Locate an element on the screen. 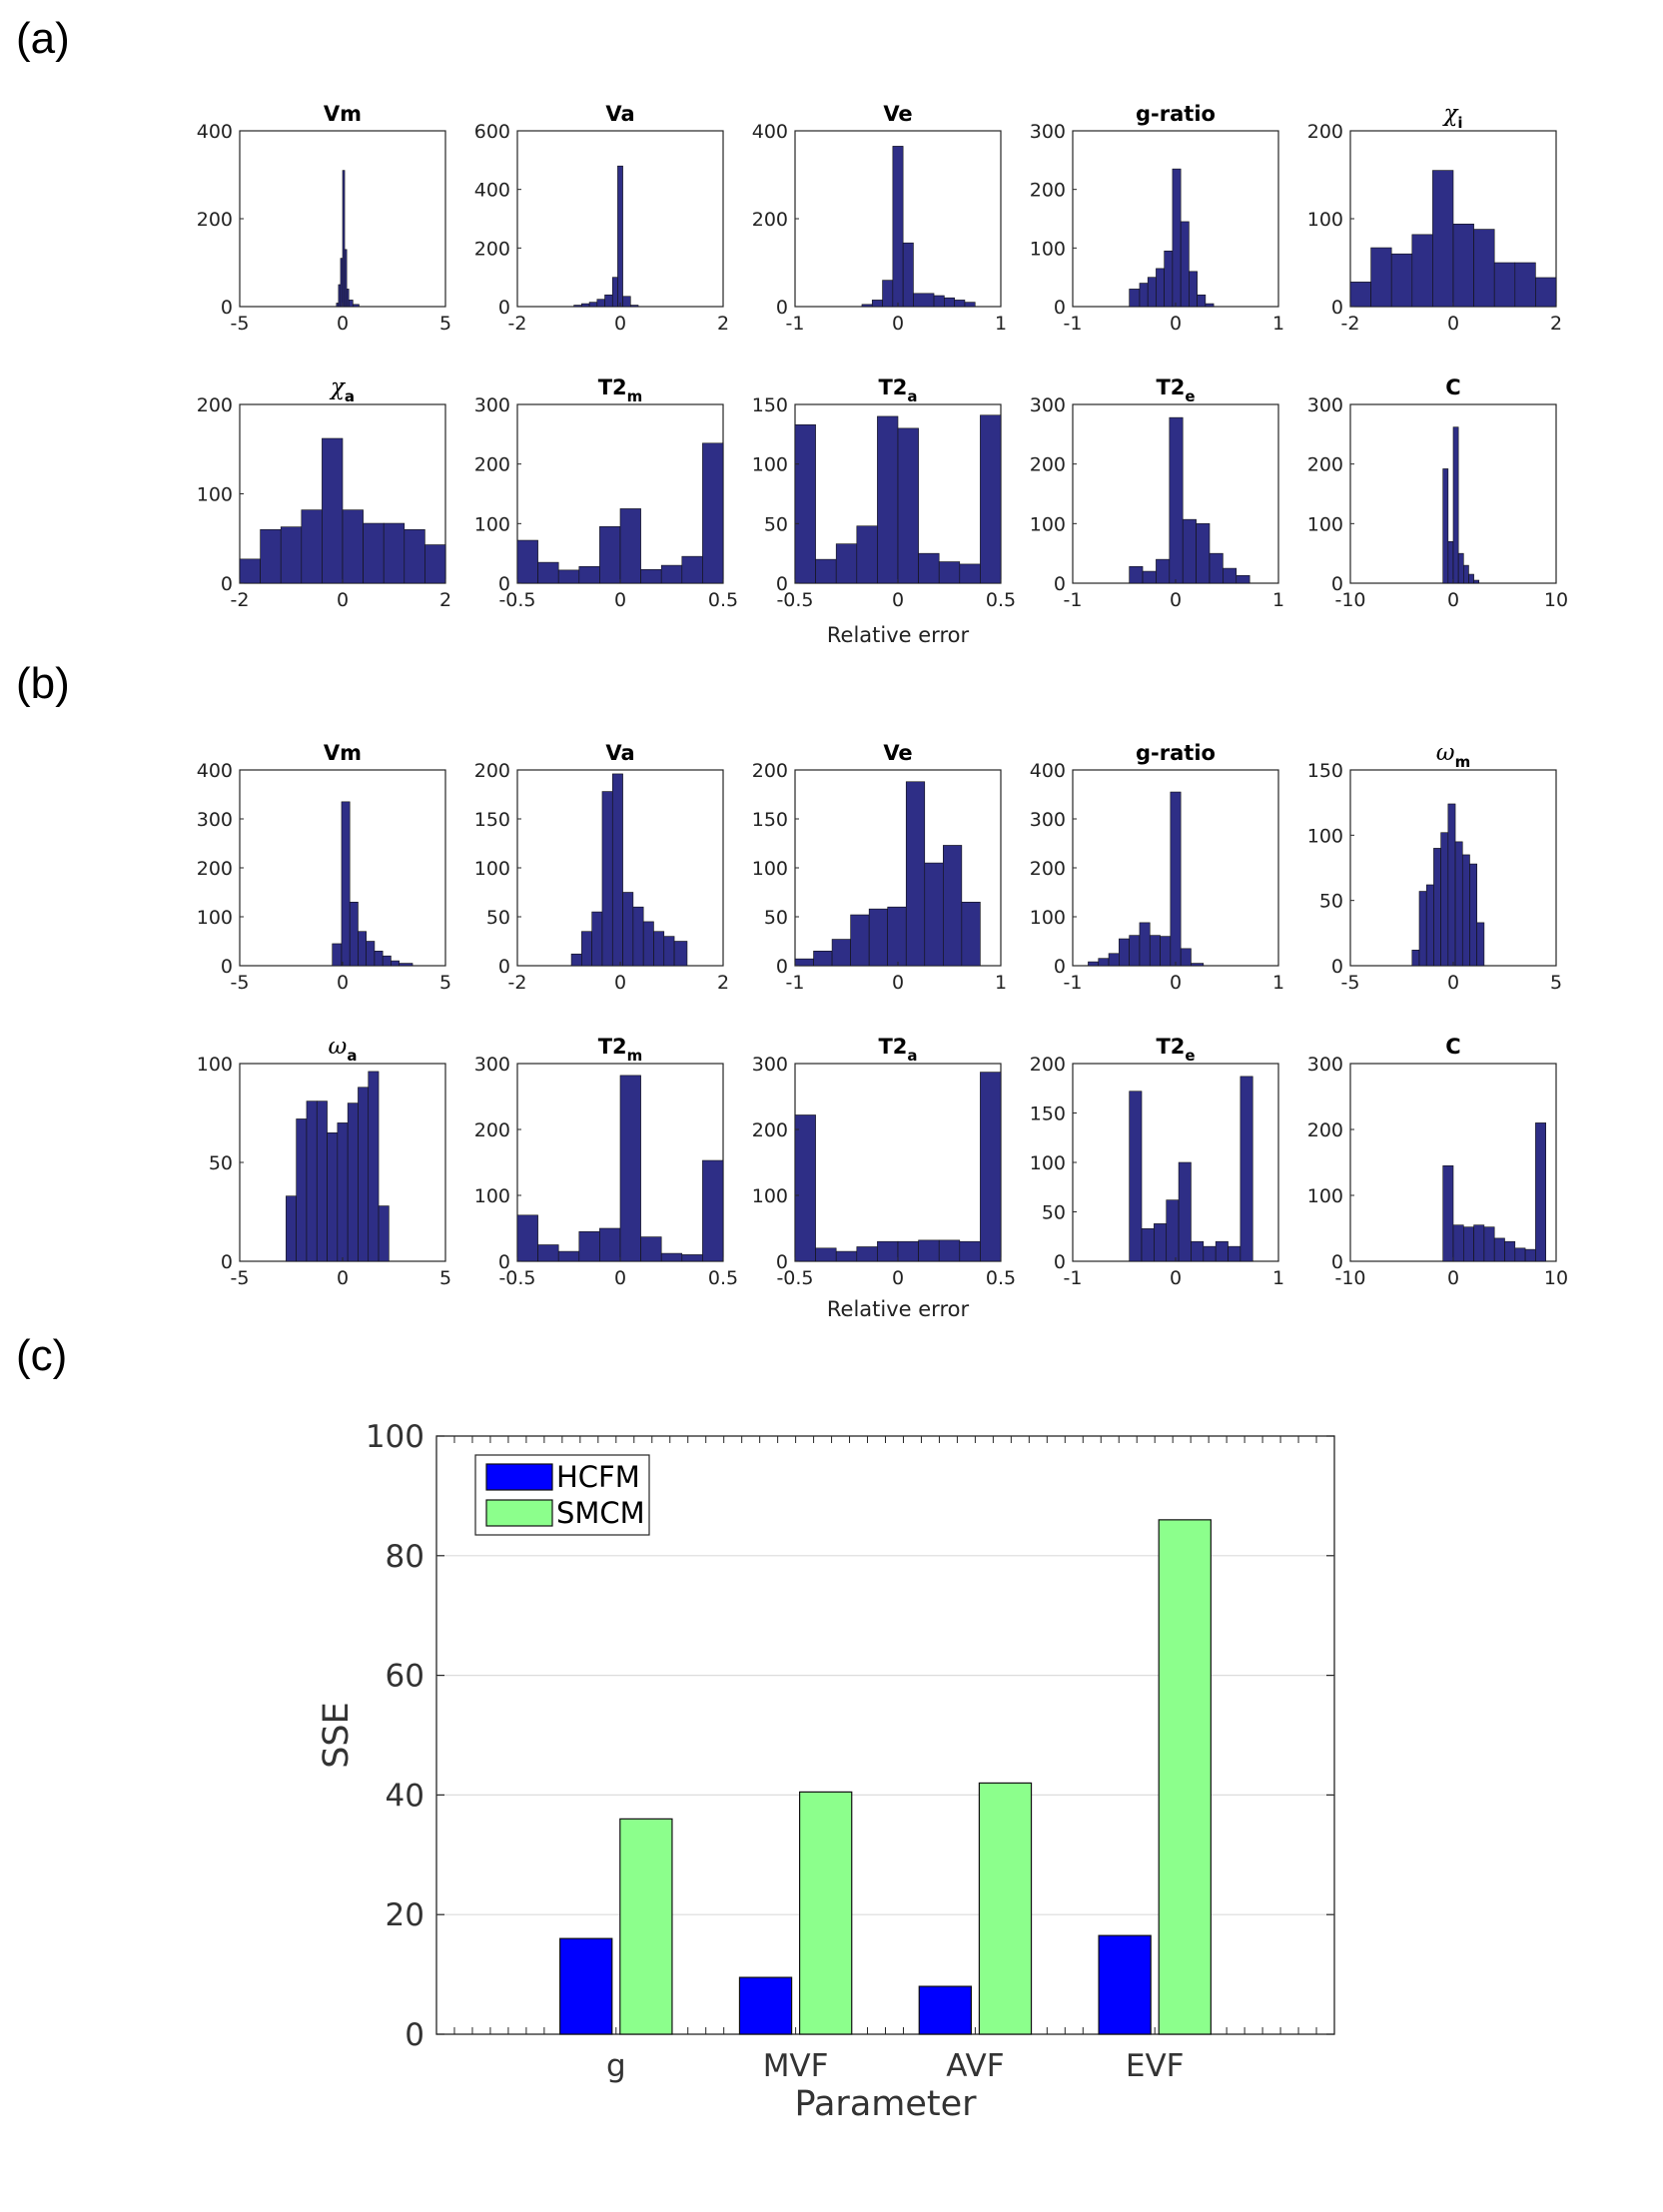 Image resolution: width=1663 pixels, height=2212 pixels. x-tick-label: MVF is located at coordinates (796, 2066).